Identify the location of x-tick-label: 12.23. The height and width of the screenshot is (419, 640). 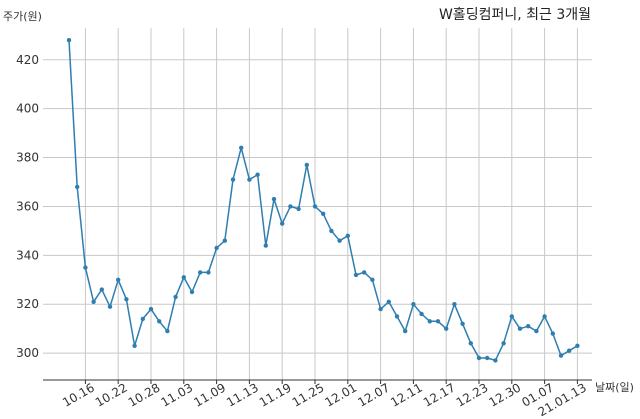
(472, 394).